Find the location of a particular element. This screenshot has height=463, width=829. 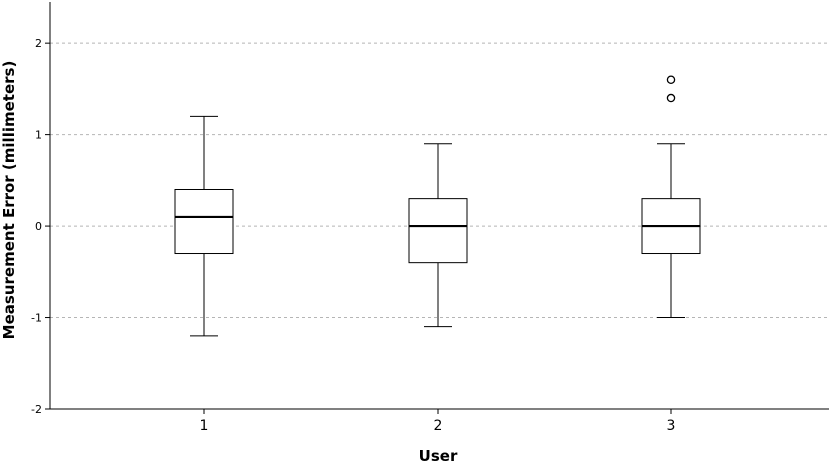

y-tick-label: -2 is located at coordinates (36, 409).